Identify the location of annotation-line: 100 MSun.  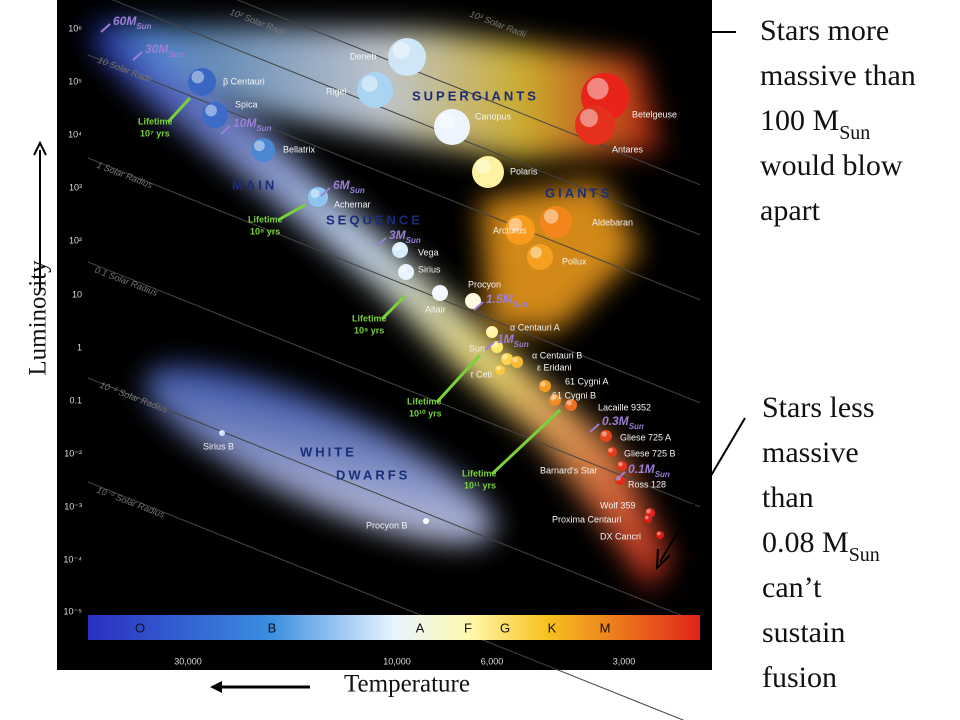
(815, 124).